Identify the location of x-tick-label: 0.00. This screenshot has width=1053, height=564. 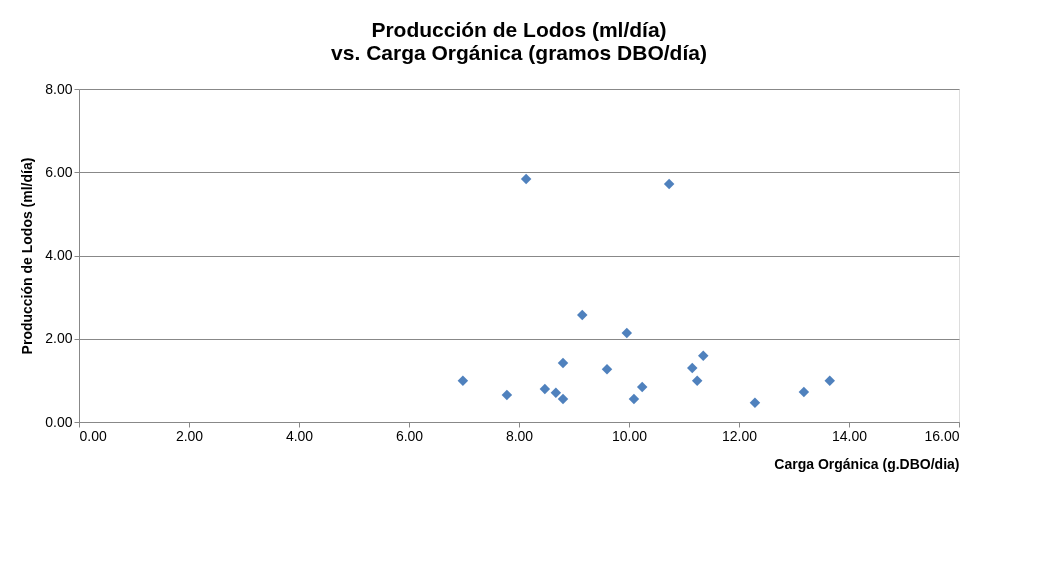
(93, 435).